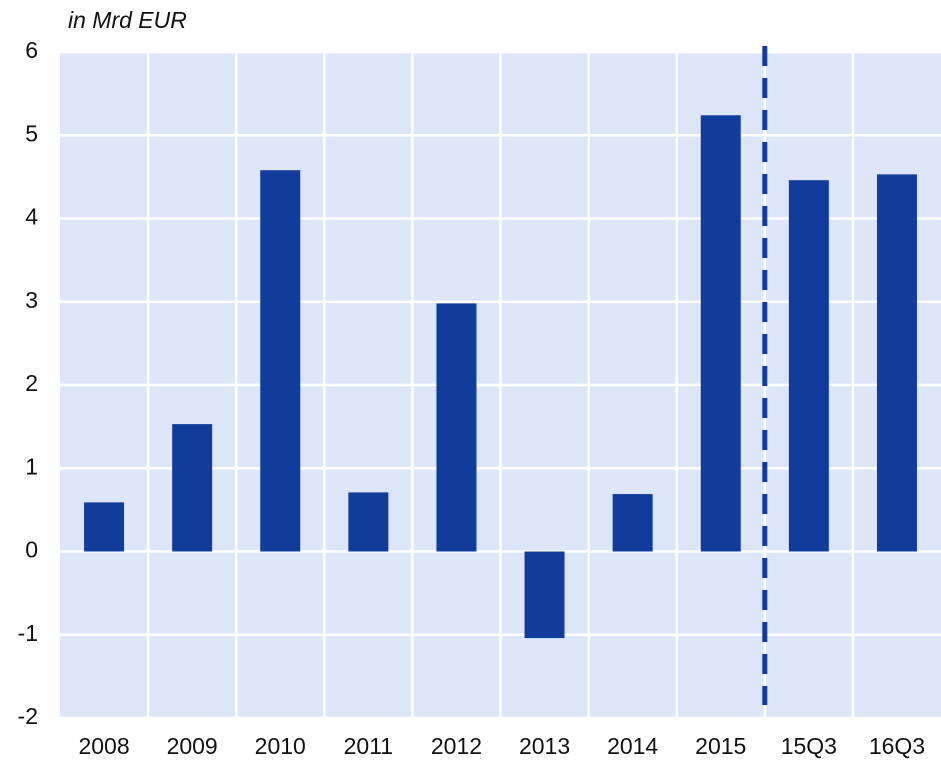 This screenshot has width=941, height=765. Describe the element at coordinates (31, 133) in the screenshot. I see `y-tick-label: 5` at that location.